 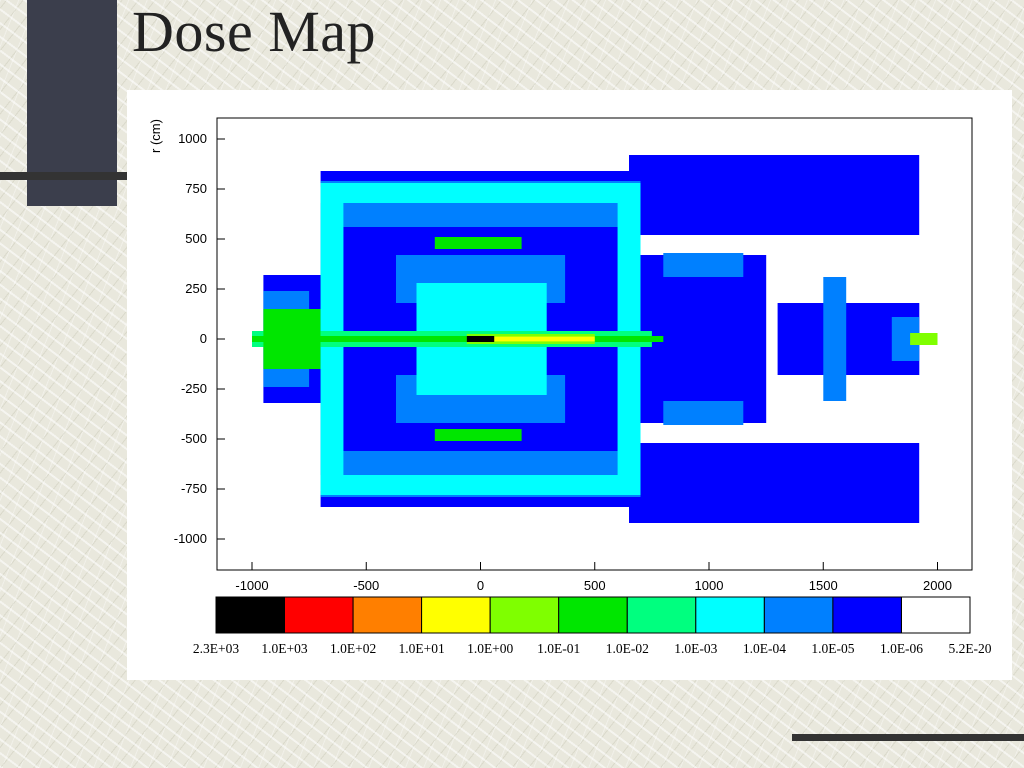 What do you see at coordinates (421, 648) in the screenshot?
I see `color-scale-label: 1.0E+01` at bounding box center [421, 648].